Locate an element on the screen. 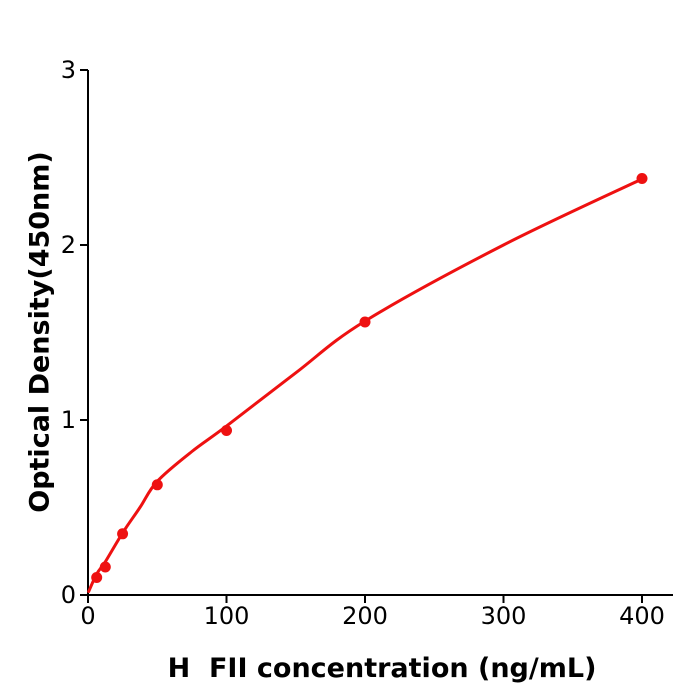  y-tick-label: 1 is located at coordinates (68, 420).